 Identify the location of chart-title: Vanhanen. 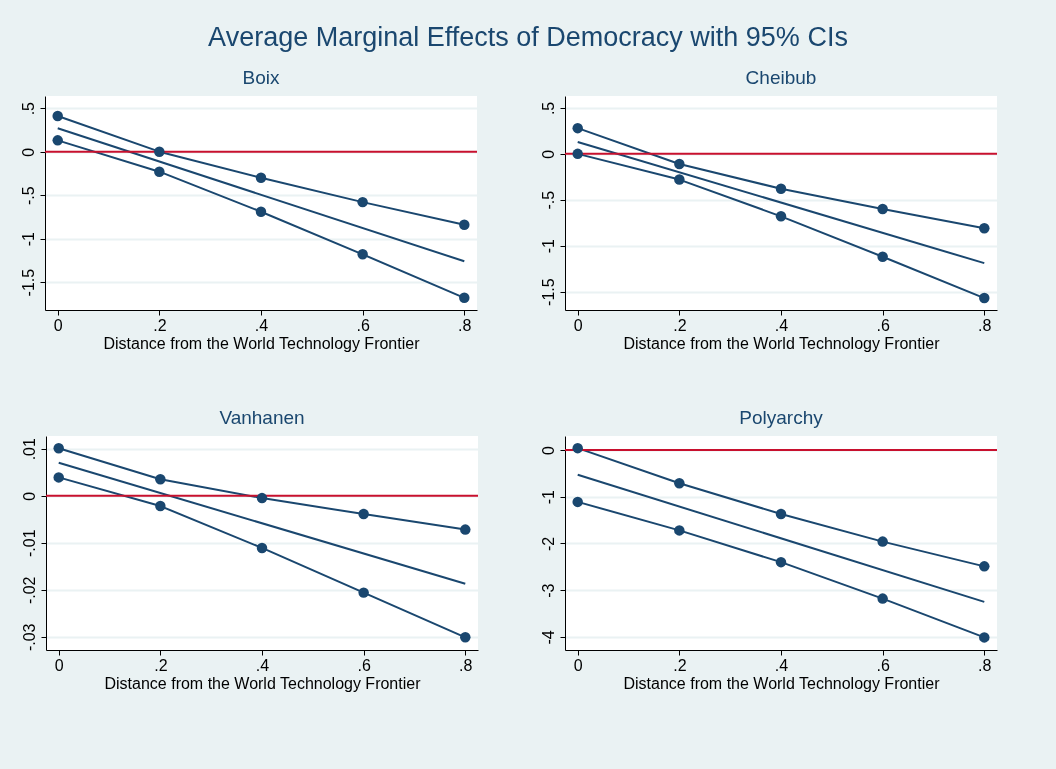
(262, 417).